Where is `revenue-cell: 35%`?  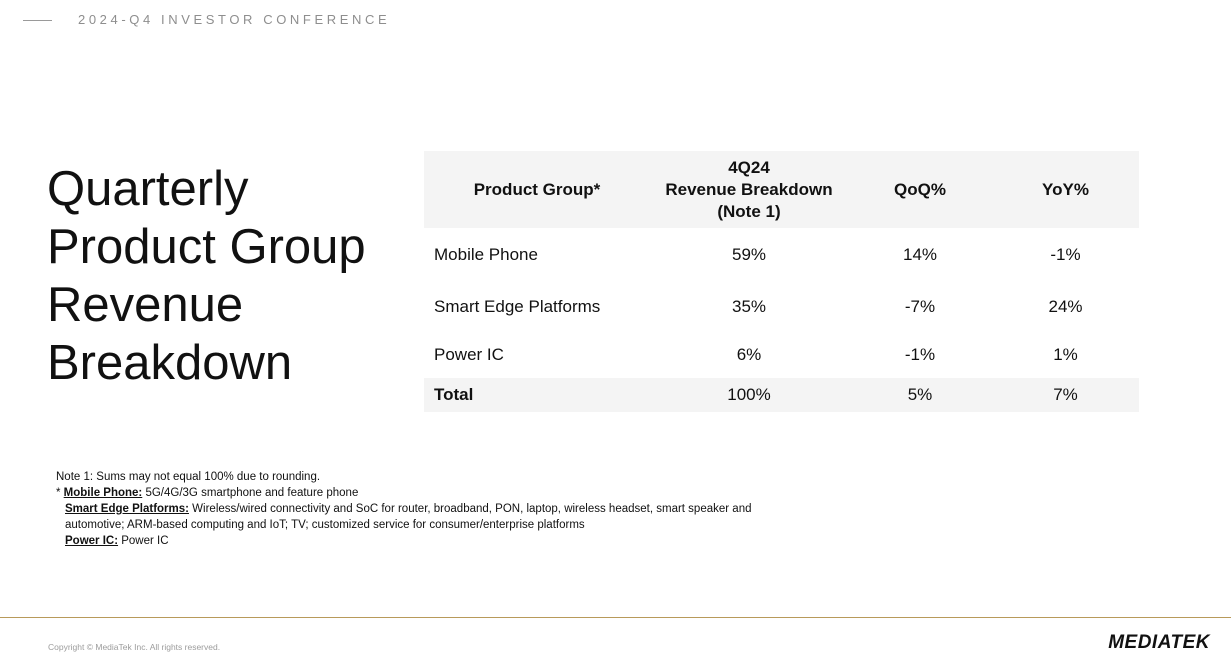
revenue-cell: 35% is located at coordinates (749, 306).